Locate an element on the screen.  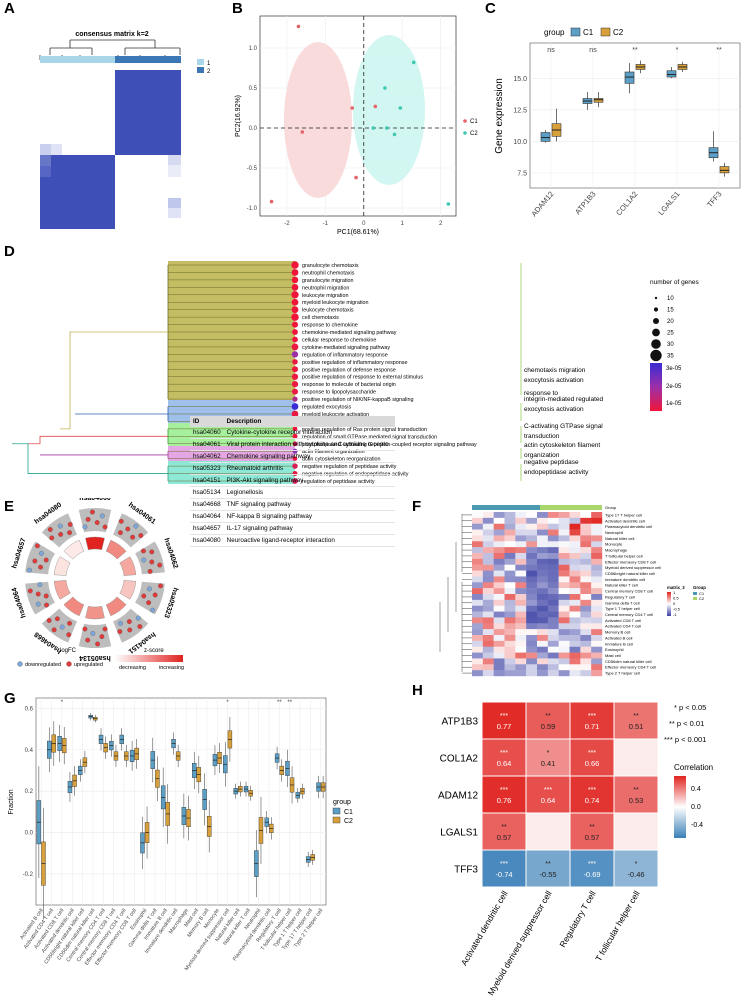
panel-e-row-id: hsa05134 is located at coordinates (207, 492).